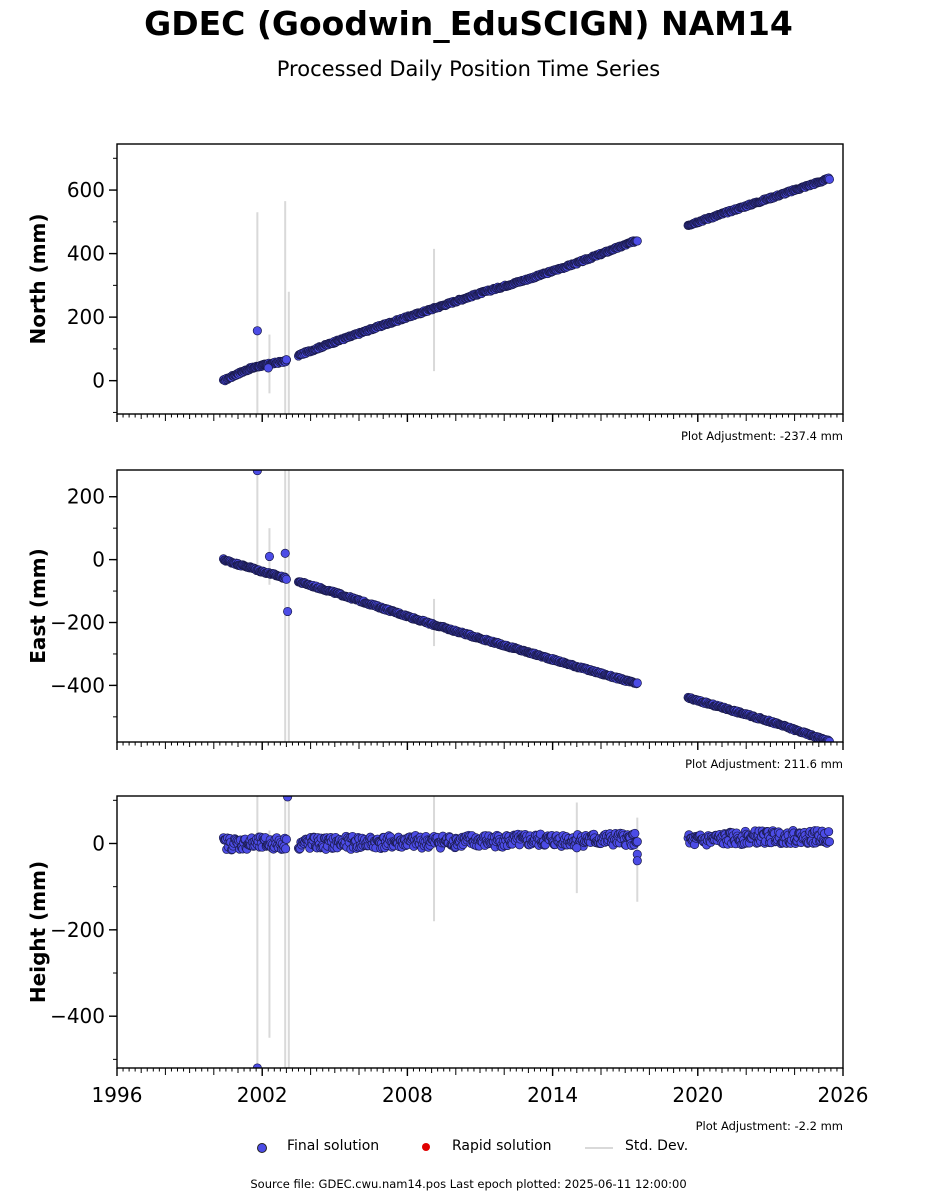 The height and width of the screenshot is (1200, 937). Describe the element at coordinates (38, 606) in the screenshot. I see `y-axis-label: East (mm)` at that location.